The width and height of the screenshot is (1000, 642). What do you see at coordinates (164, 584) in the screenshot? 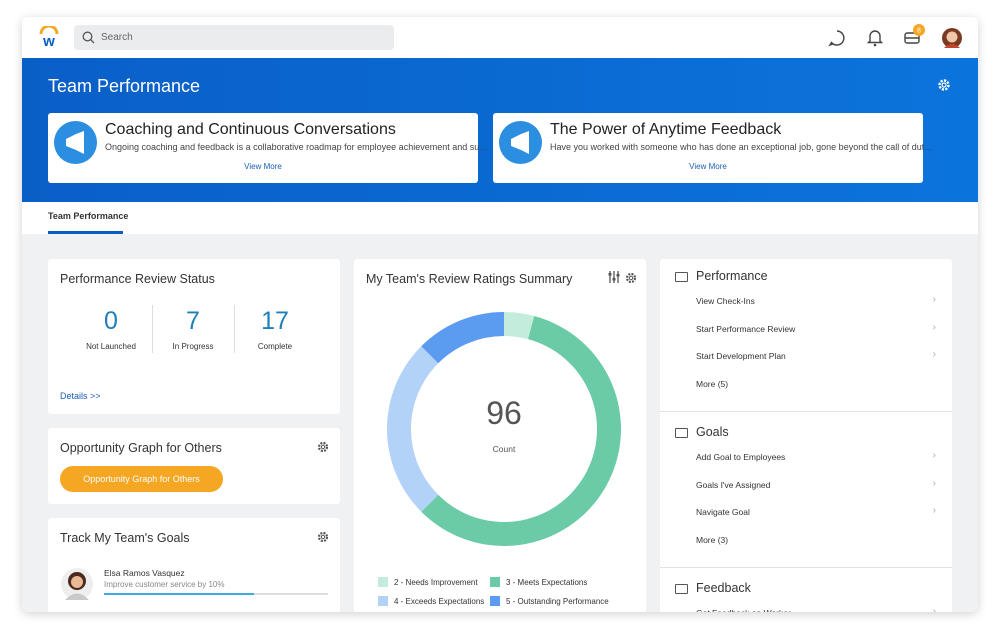
I see `goal-text: Improve customer service by 10%` at bounding box center [164, 584].